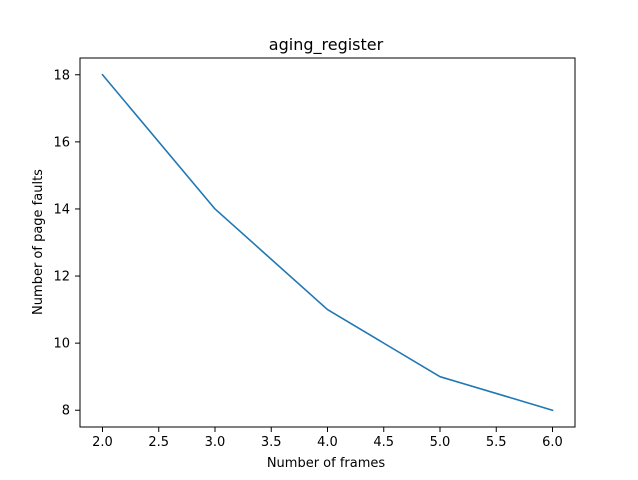  Describe the element at coordinates (271, 442) in the screenshot. I see `x-tick-label: 3.5` at that location.